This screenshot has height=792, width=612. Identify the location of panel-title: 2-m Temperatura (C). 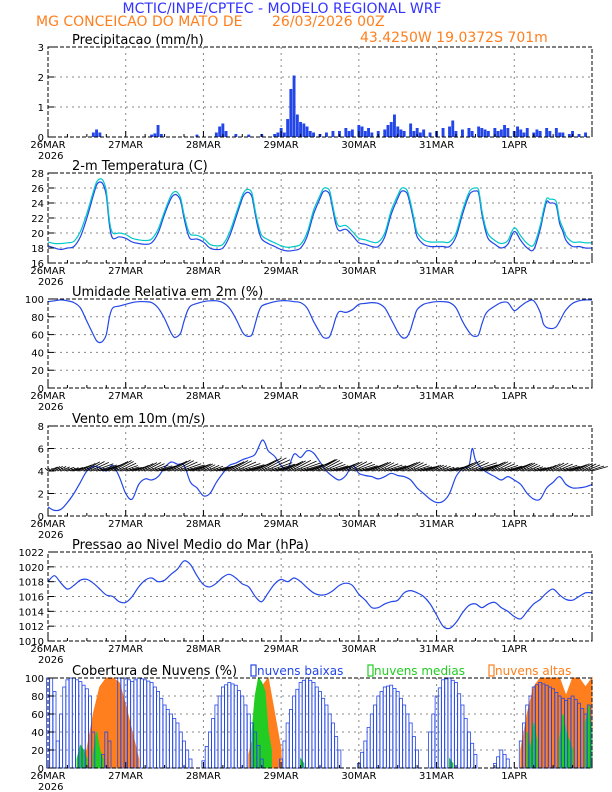
(140, 166).